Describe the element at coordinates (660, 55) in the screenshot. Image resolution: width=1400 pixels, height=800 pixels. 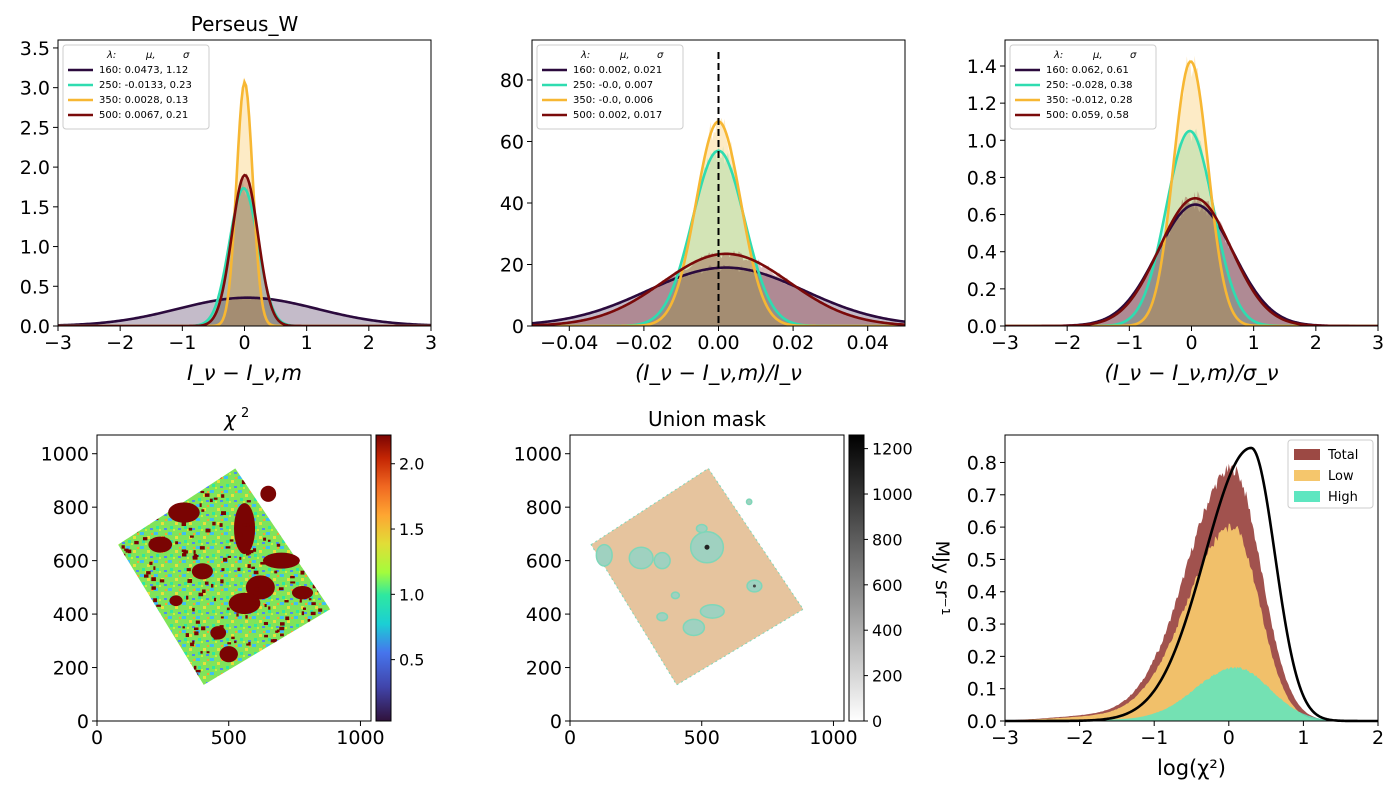
I see `legend-header: σ` at that location.